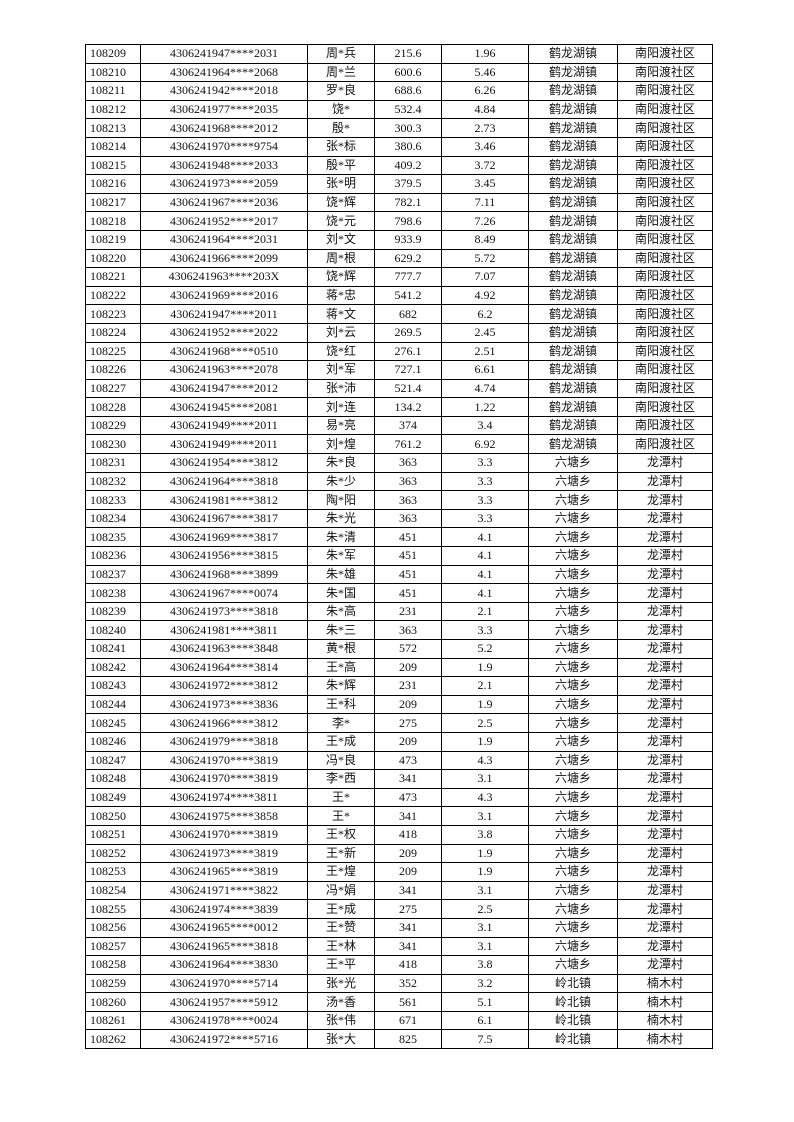 The image size is (794, 1122). What do you see at coordinates (485, 407) in the screenshot?
I see `value-cell: 1.22` at bounding box center [485, 407].